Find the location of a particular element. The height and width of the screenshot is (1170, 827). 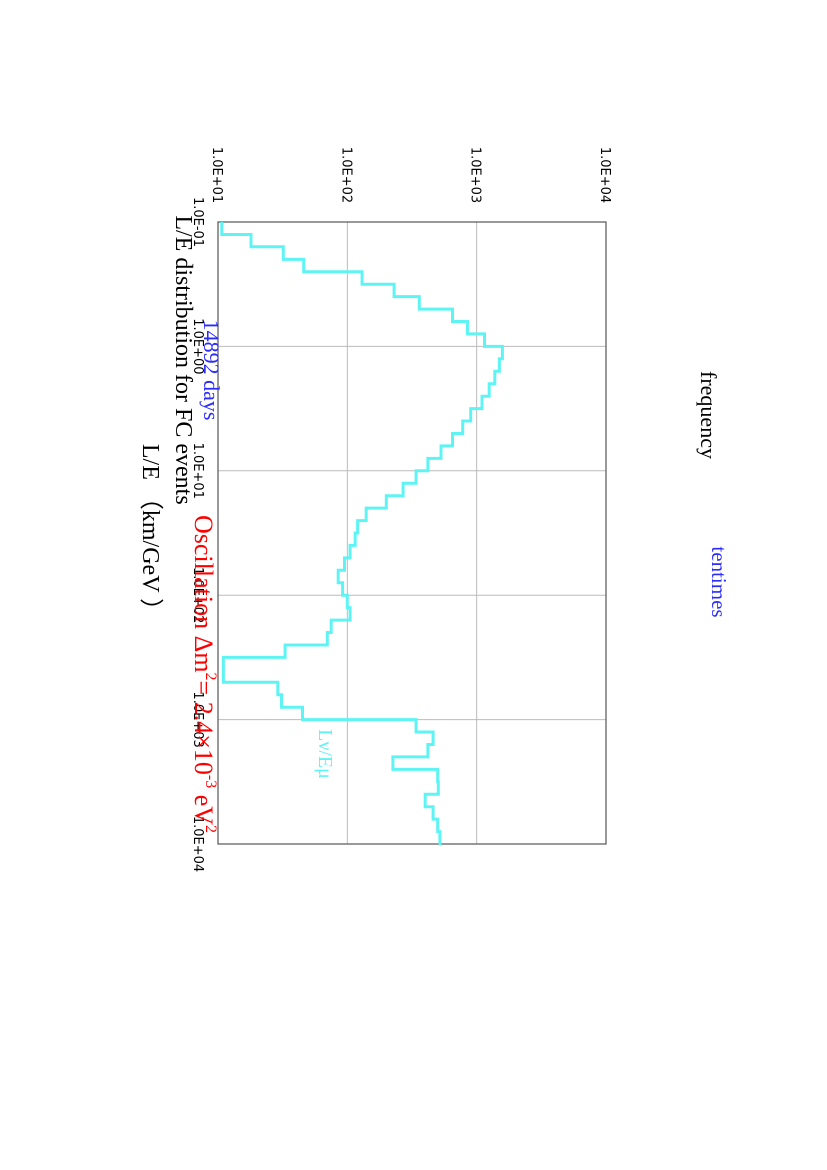

legend-series-label: Lν/Eμ is located at coordinates (325, 754).